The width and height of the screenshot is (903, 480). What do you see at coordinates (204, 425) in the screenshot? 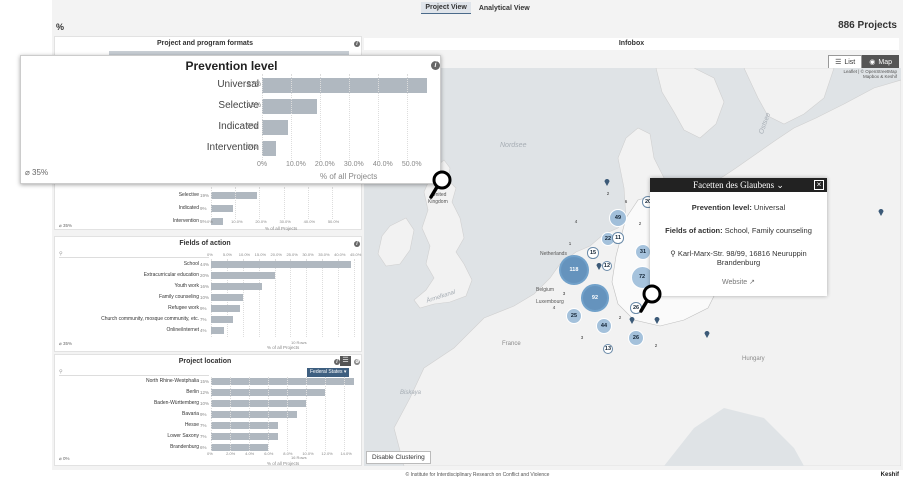
I see `bar-row: Hesse 7%` at bounding box center [204, 425].